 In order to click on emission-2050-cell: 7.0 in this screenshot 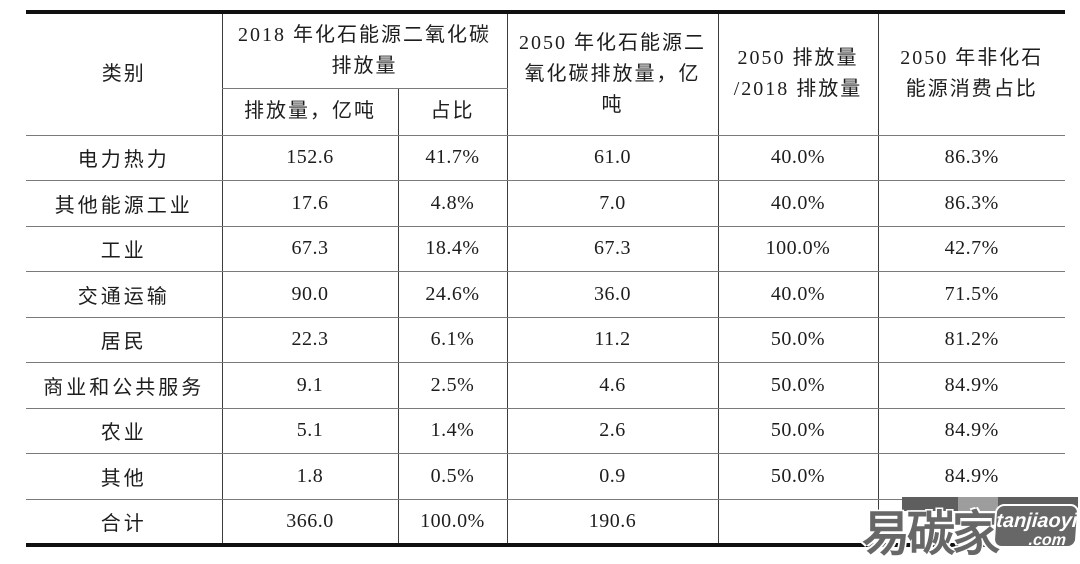, I will do `click(612, 203)`.